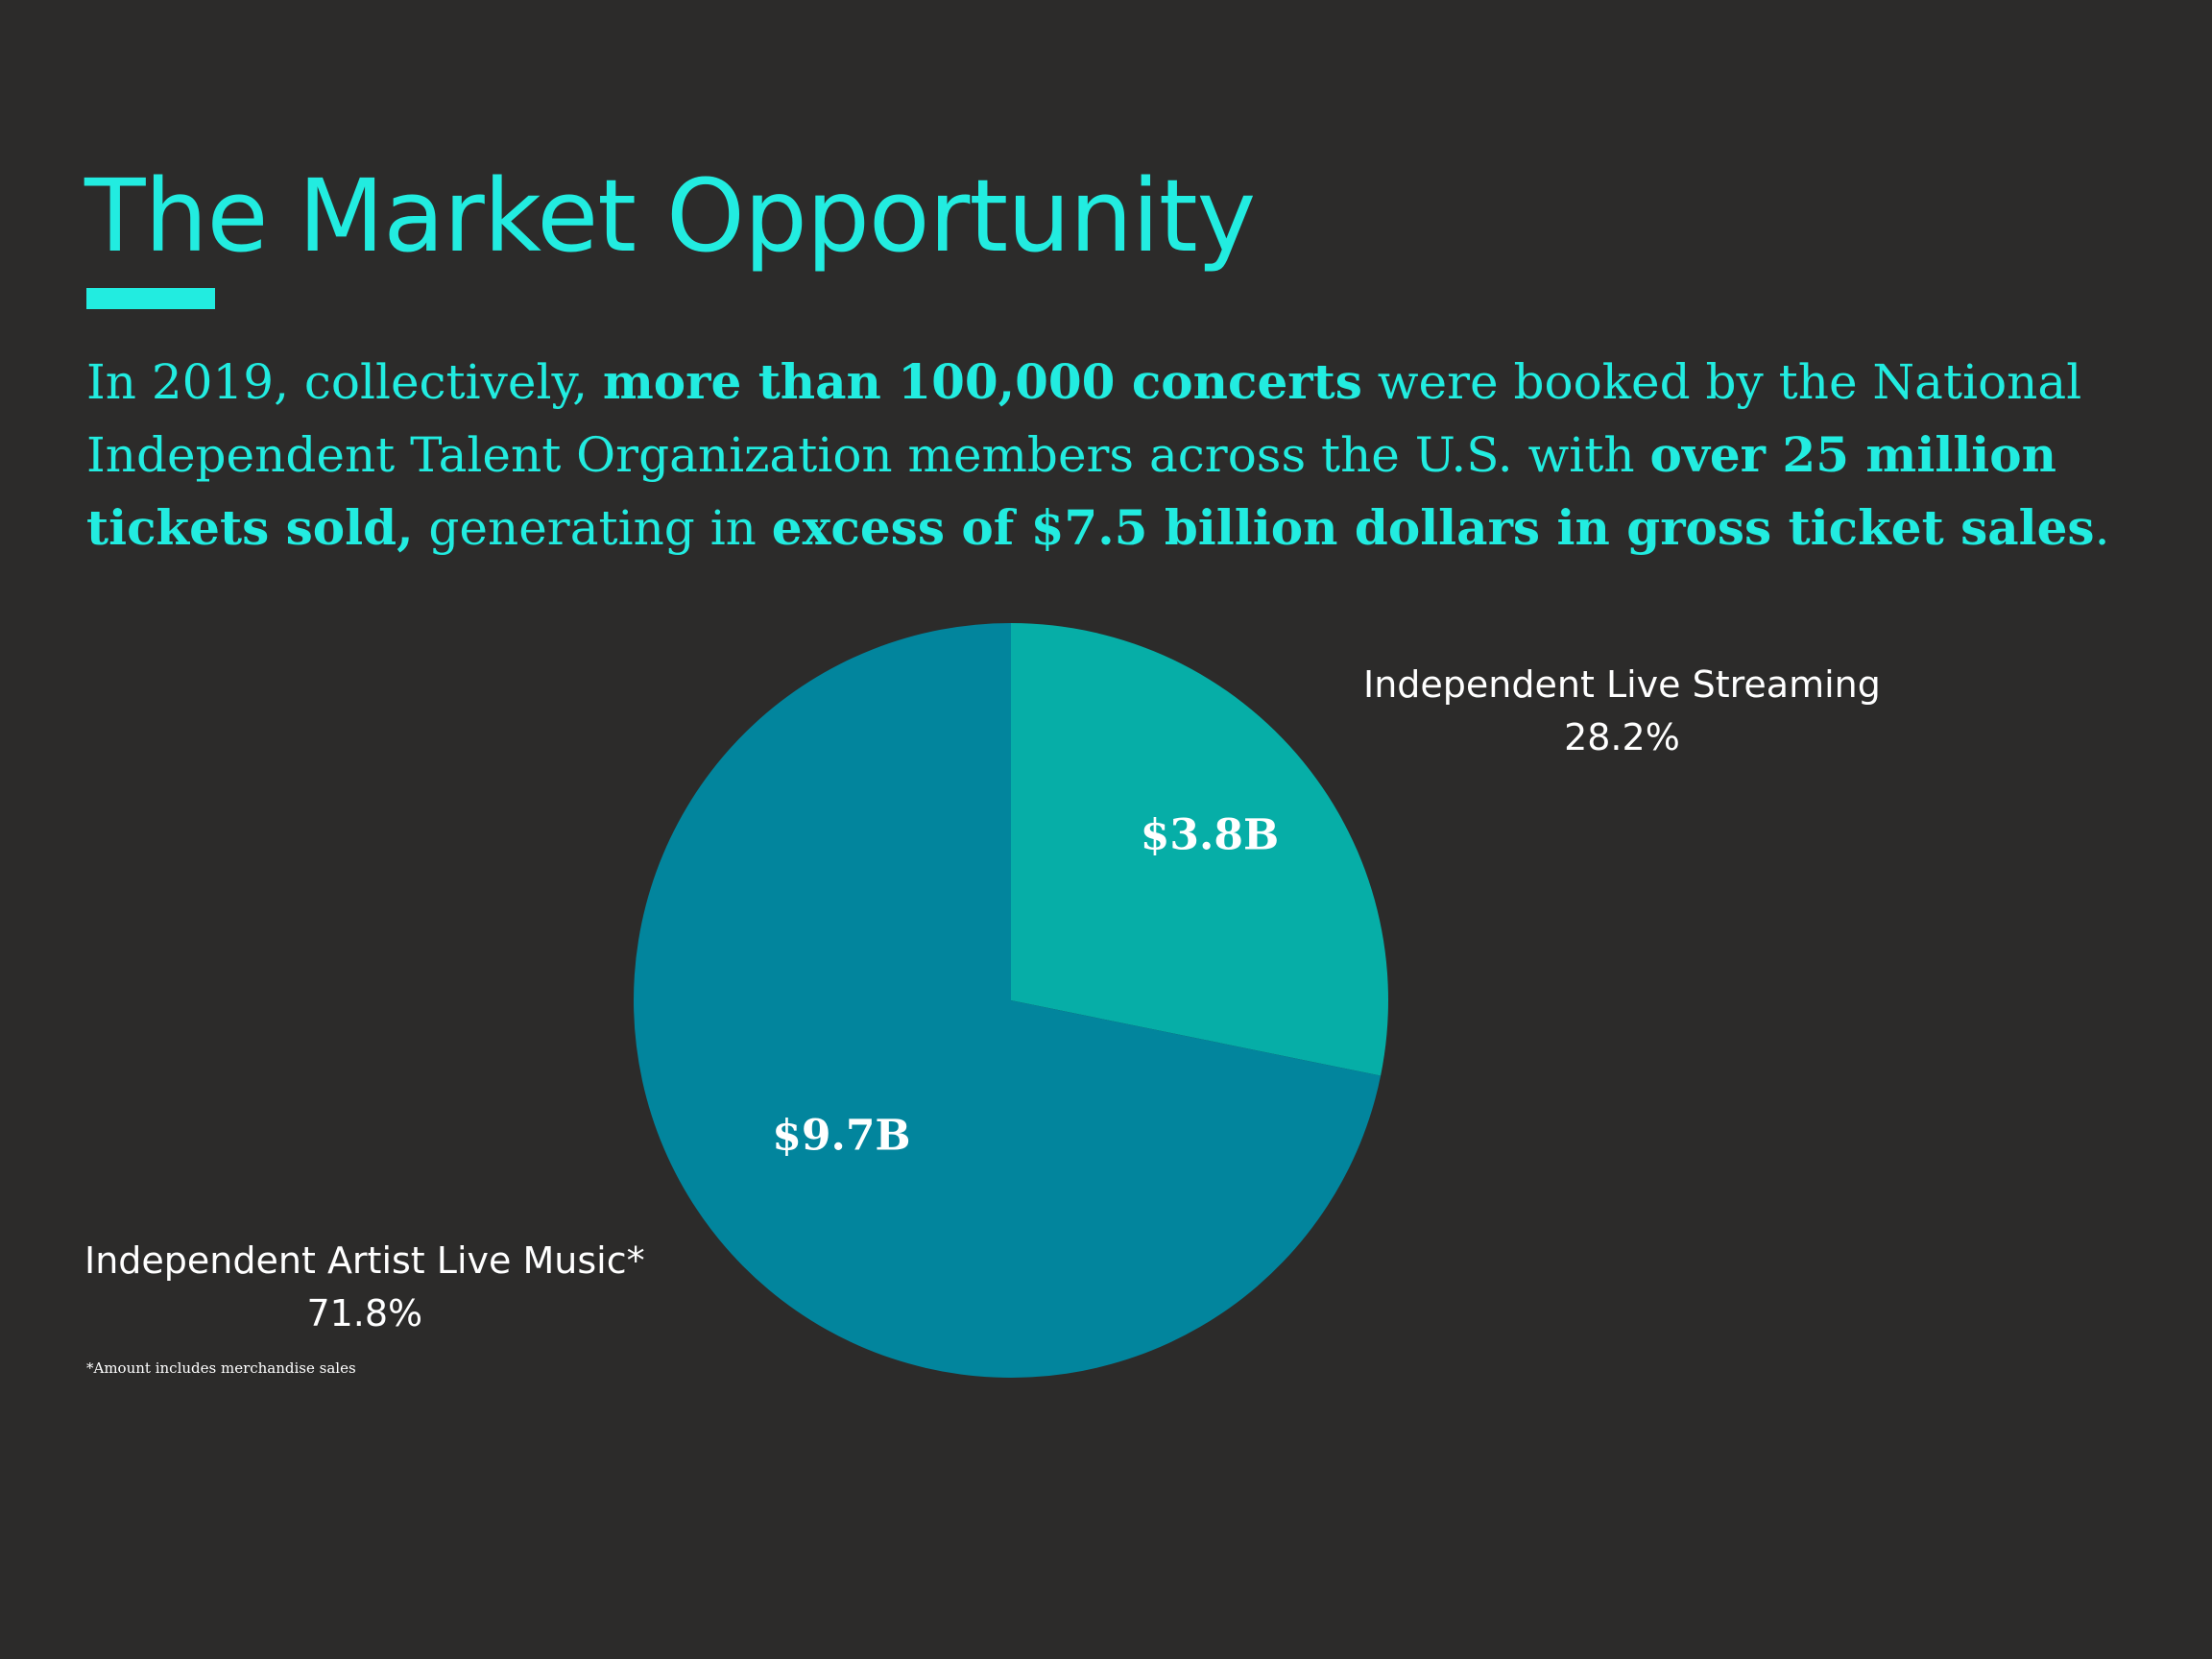 The width and height of the screenshot is (2212, 1659). What do you see at coordinates (1622, 711) in the screenshot?
I see `legend-streaming: Independent Live Streaming 28.2%` at bounding box center [1622, 711].